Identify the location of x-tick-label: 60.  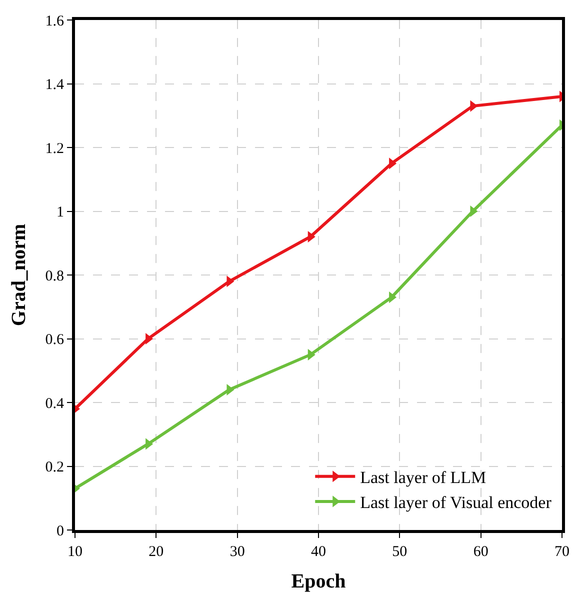
(480, 552).